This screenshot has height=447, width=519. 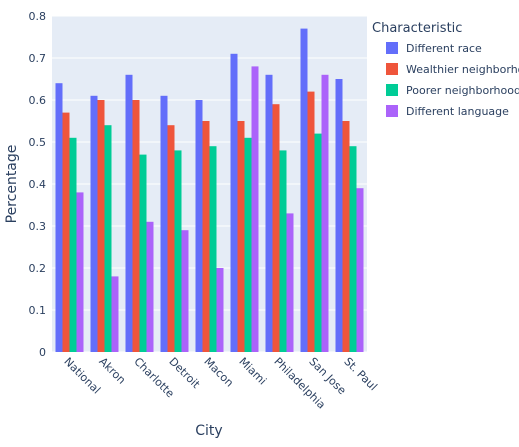 What do you see at coordinates (38, 268) in the screenshot?
I see `y-tick-label: 0.2` at bounding box center [38, 268].